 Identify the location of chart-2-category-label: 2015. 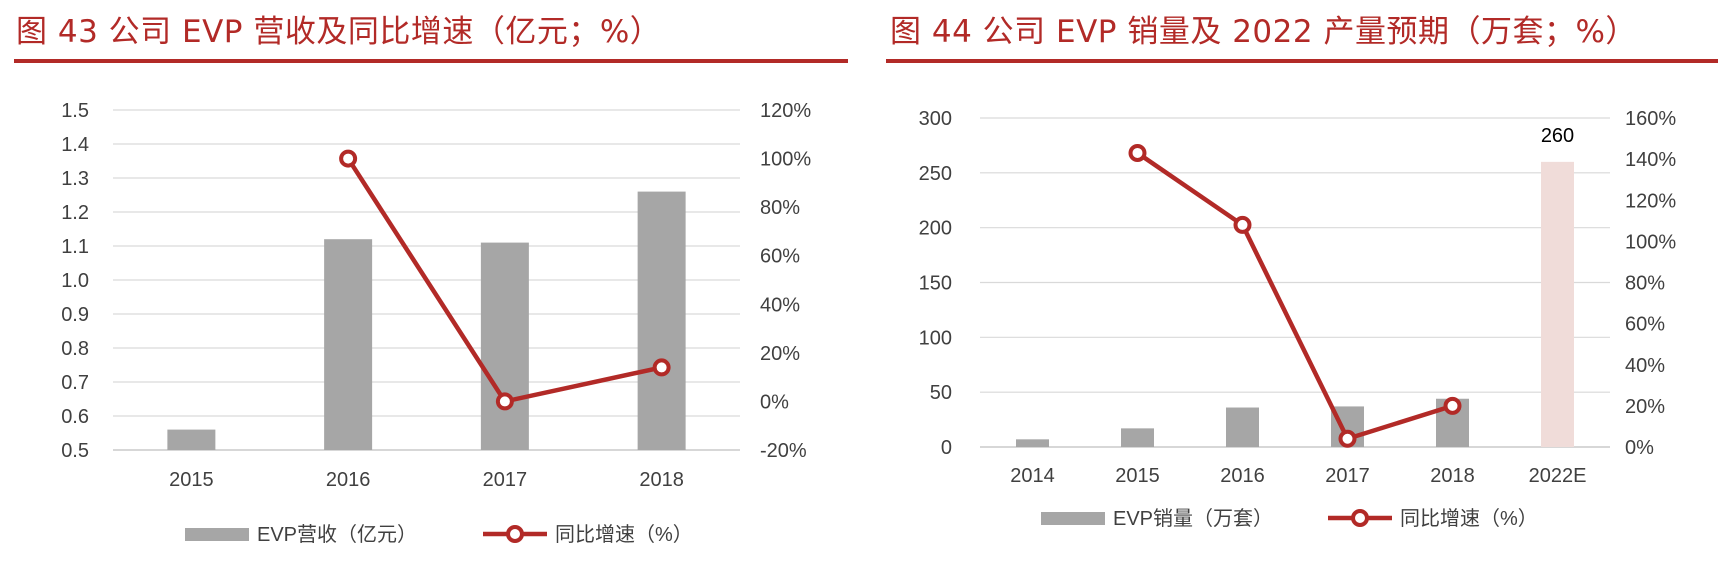
(1137, 476).